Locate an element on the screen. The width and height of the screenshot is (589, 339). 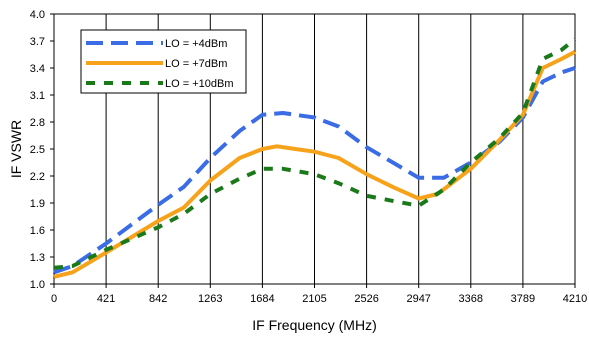
y-tick-label: 3.4 is located at coordinates (37, 69).